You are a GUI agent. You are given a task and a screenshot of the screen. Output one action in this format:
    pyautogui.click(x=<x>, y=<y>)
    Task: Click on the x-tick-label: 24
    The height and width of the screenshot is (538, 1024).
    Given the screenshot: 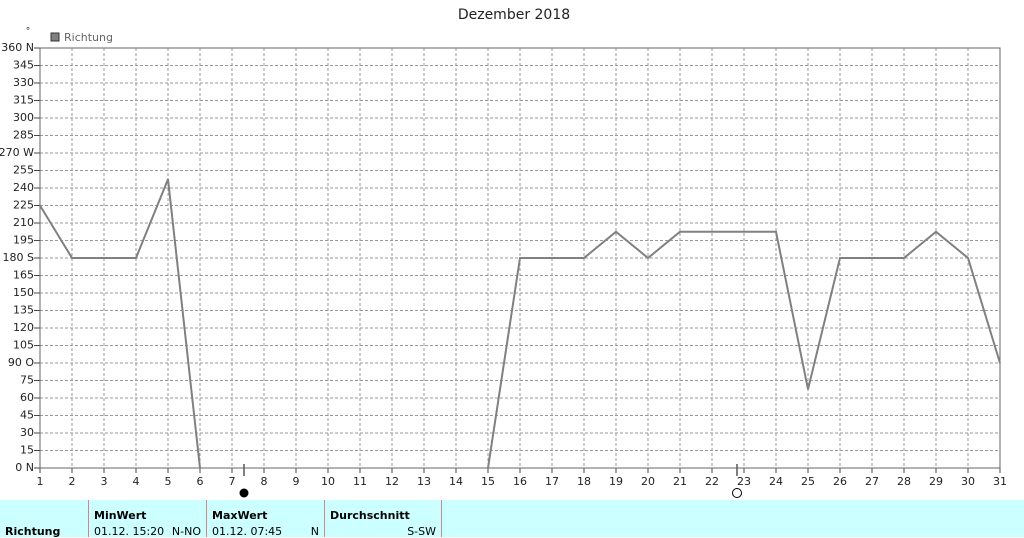 What is the action you would take?
    pyautogui.click(x=776, y=481)
    